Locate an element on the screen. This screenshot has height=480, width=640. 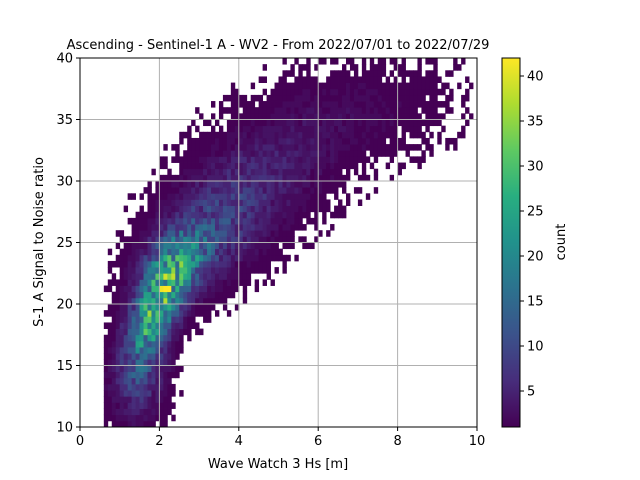
x-tick-label: 0 is located at coordinates (80, 441).